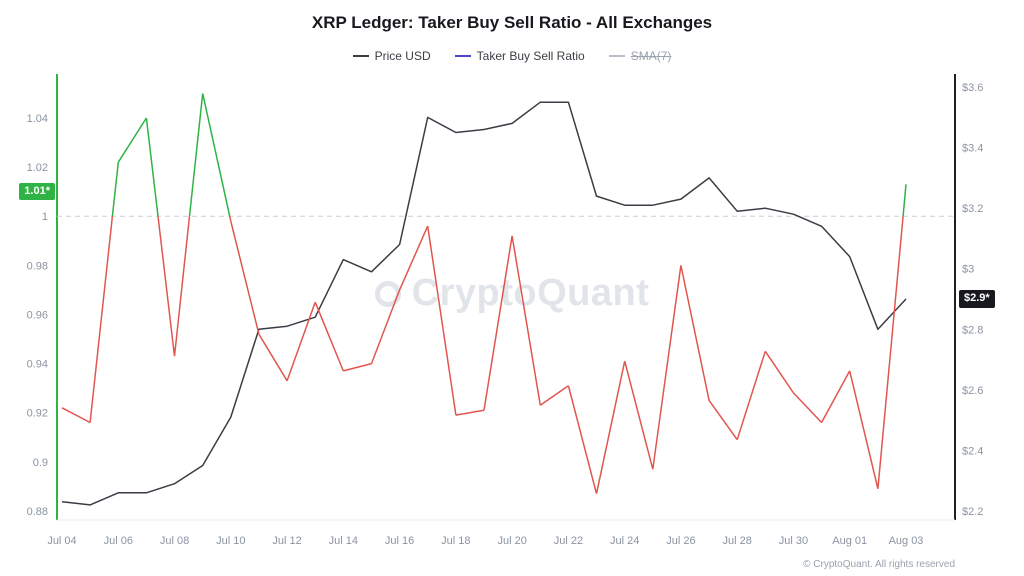 Image resolution: width=1024 pixels, height=576 pixels. What do you see at coordinates (455, 541) in the screenshot?
I see `x-axis-tick-label: Jul 18` at bounding box center [455, 541].